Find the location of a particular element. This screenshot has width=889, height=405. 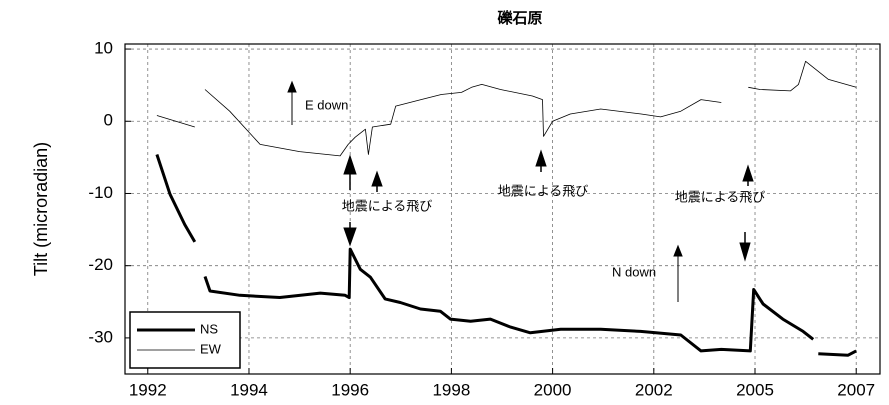

y-tick-label: 0 is located at coordinates (108, 120).